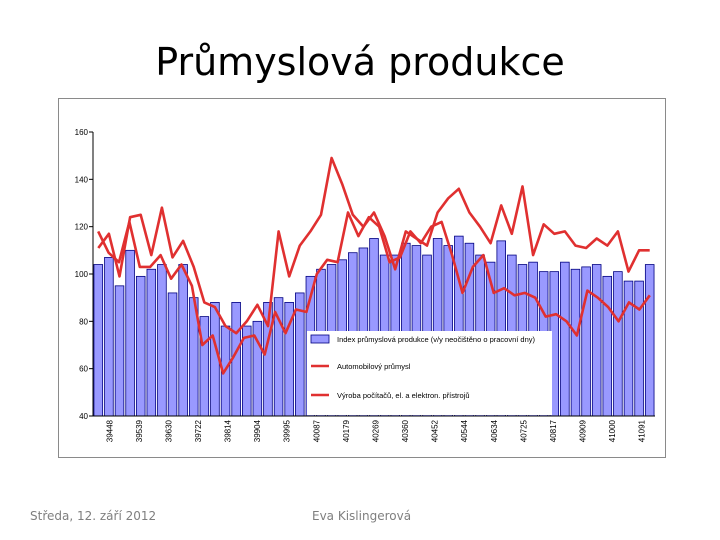  What do you see at coordinates (198, 430) in the screenshot?
I see `x-tick-label: 39722` at bounding box center [198, 430].